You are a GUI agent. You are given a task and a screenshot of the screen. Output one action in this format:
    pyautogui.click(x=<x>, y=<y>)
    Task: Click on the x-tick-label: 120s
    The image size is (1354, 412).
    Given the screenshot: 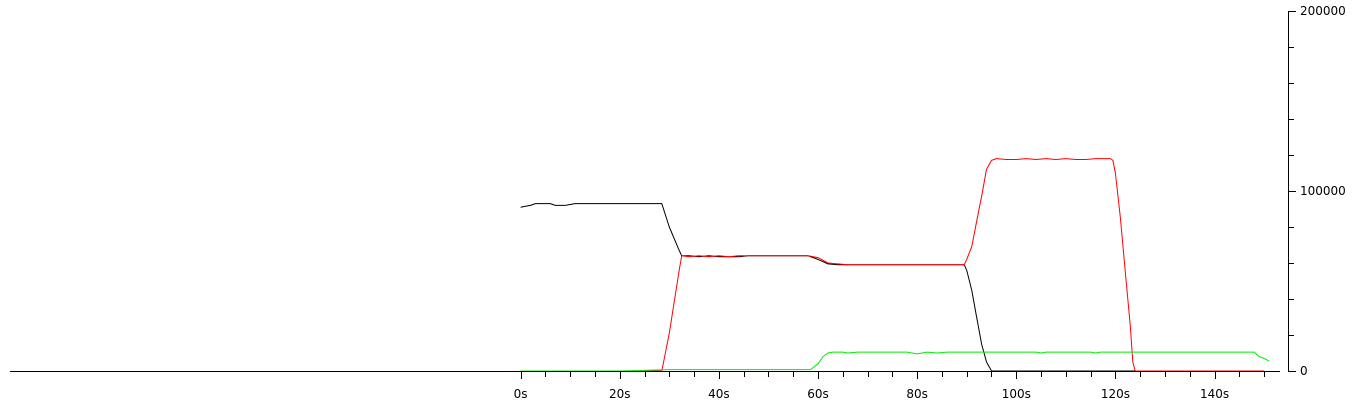 What is the action you would take?
    pyautogui.click(x=1115, y=394)
    